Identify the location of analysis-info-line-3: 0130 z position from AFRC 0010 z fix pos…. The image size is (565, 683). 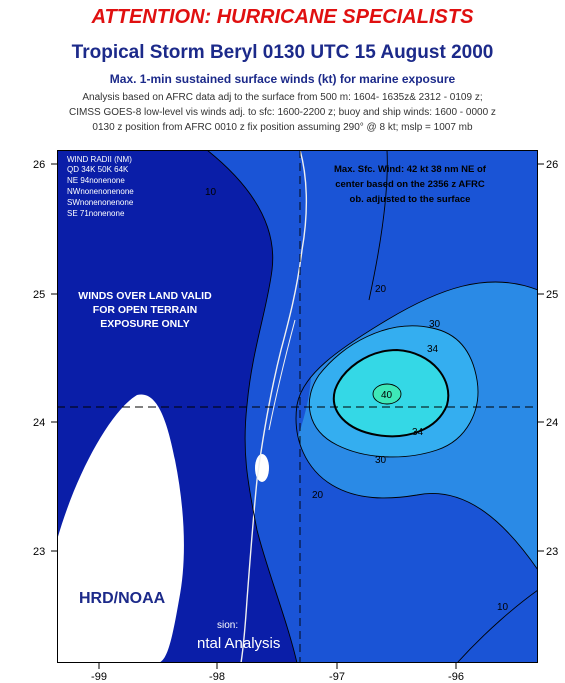
(282, 127).